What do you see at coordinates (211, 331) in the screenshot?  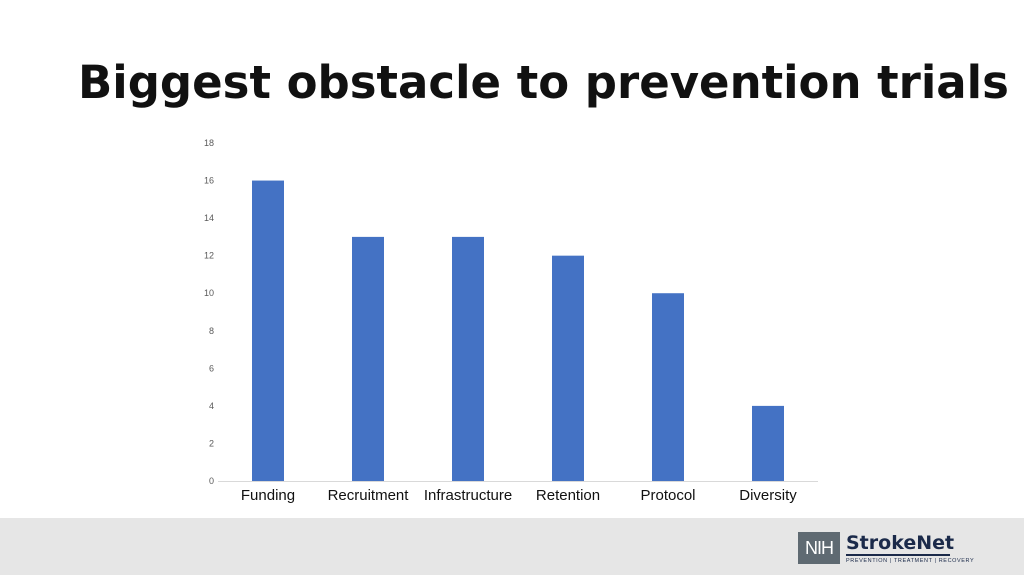 I see `y-tick-label: 8` at bounding box center [211, 331].